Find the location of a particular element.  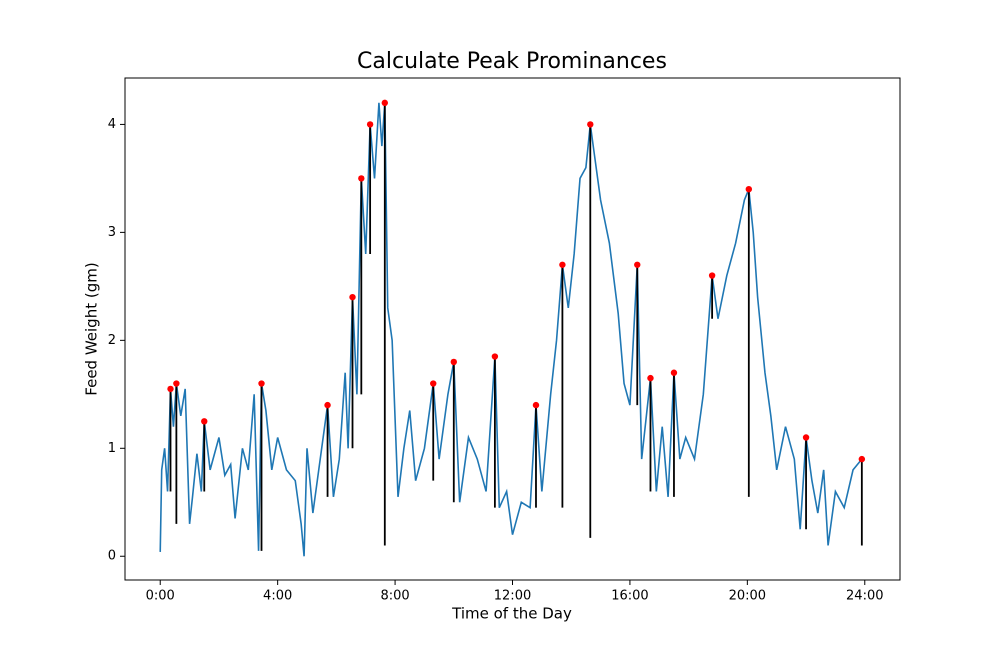

x-tick-label: 8:00 is located at coordinates (394, 596).